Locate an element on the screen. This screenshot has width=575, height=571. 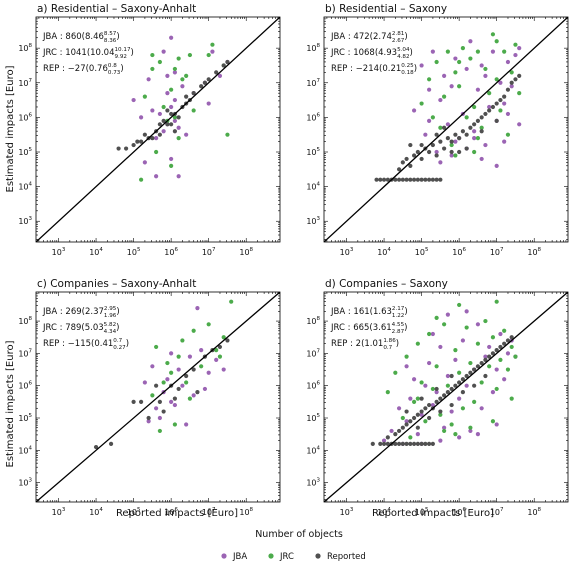
x-axis-title-right: Reported impacts [Euro] is located at coordinates (433, 513).